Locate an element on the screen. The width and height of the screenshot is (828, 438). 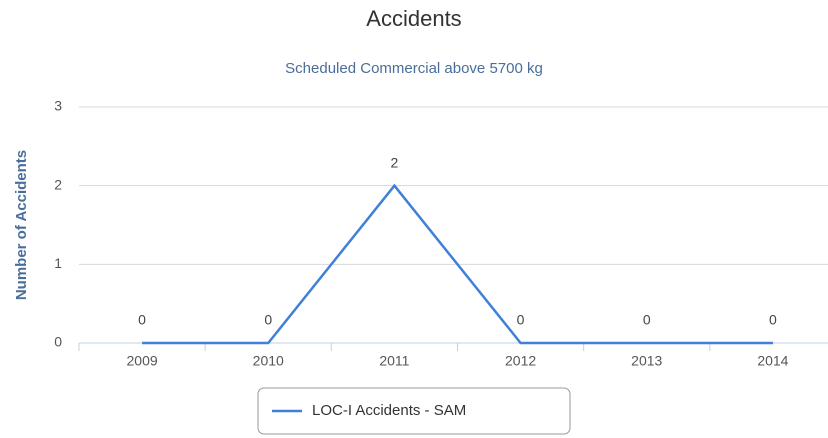
legend-box is located at coordinates (414, 411).